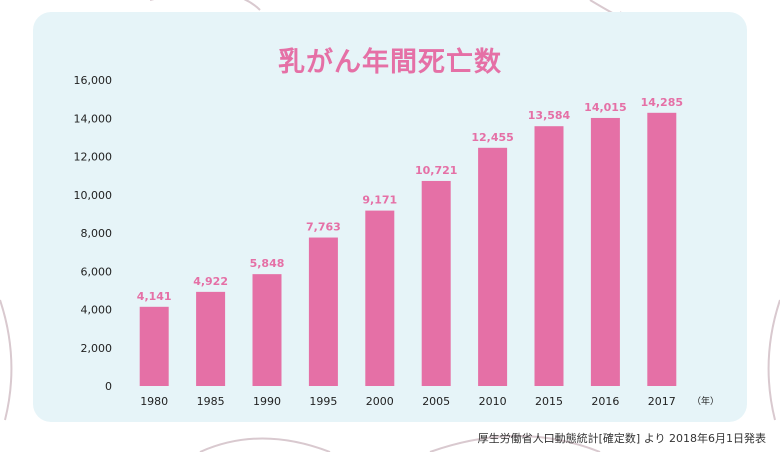  I want to click on x-tick-label: 2010, so click(493, 401).